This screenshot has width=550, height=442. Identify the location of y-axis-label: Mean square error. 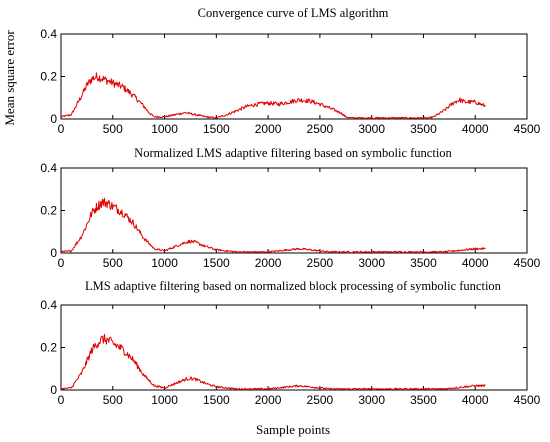
(9, 78).